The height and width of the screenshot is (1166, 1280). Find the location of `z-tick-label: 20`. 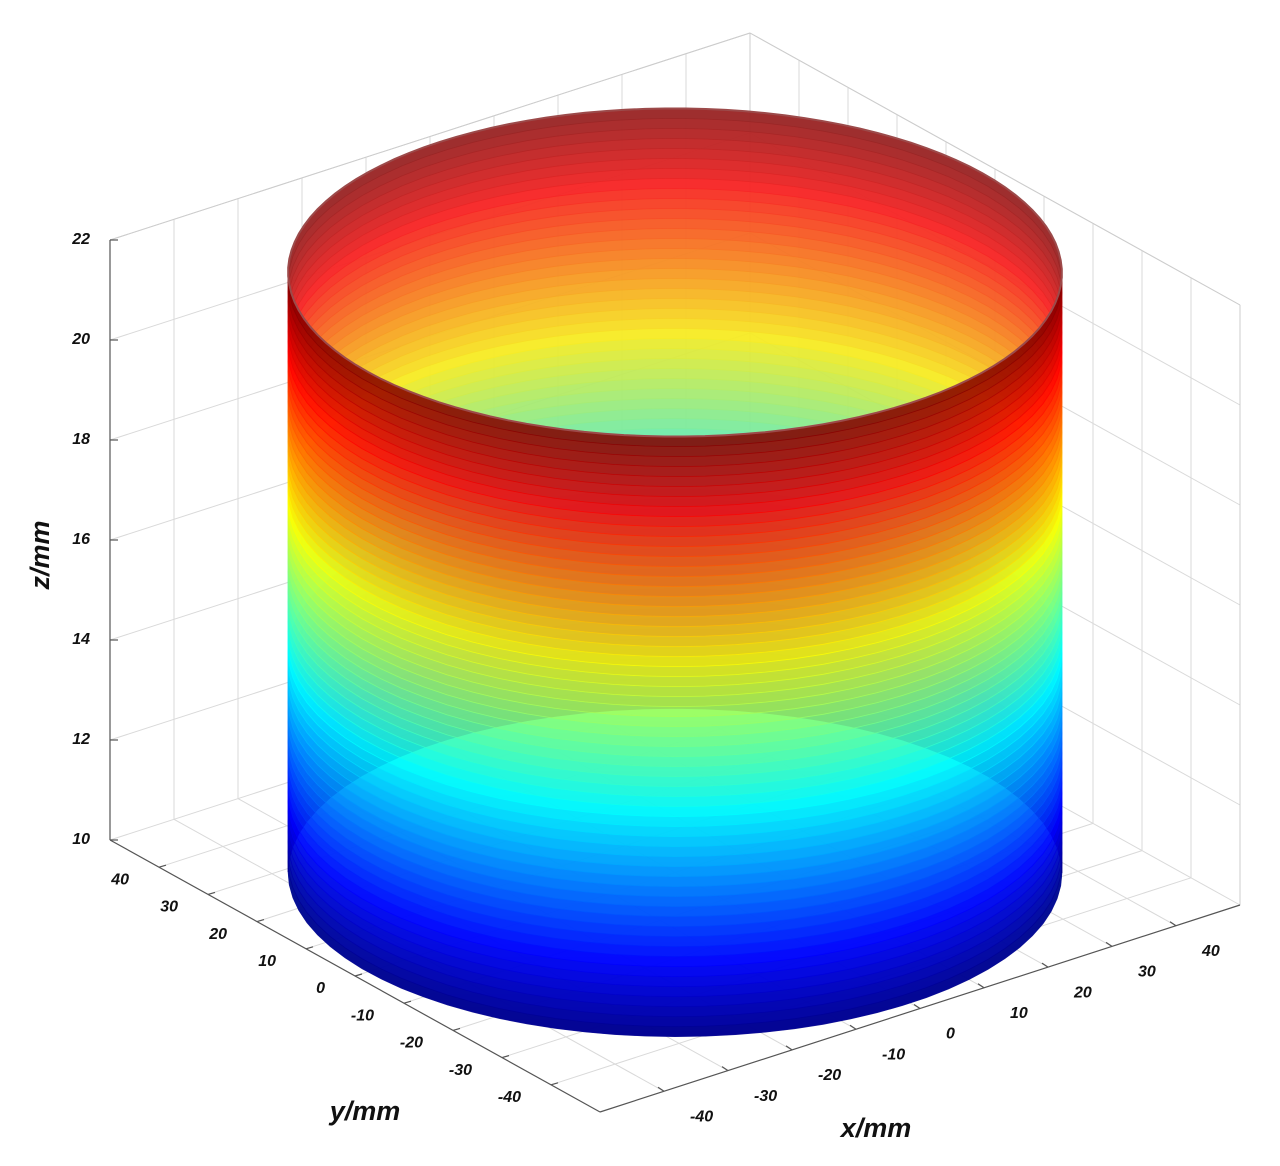

z-tick-label: 20 is located at coordinates (80, 339).